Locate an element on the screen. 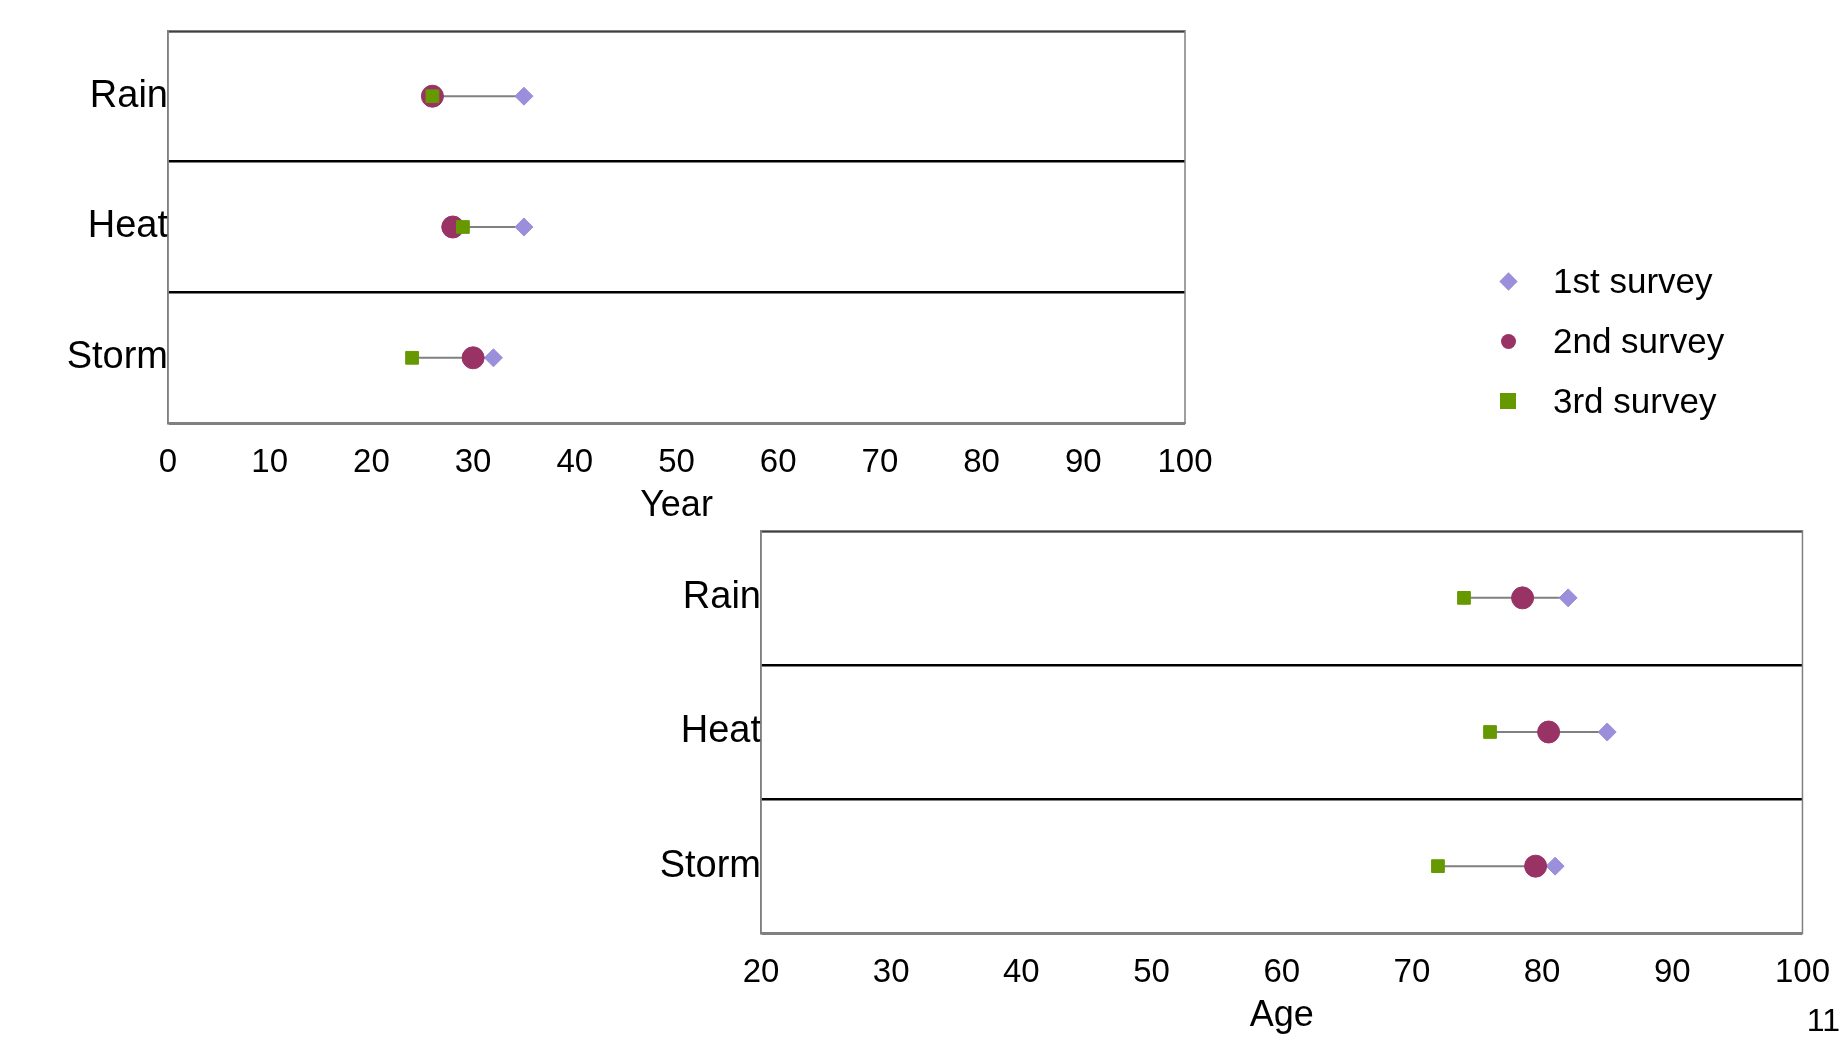  x-tick-label: 0 is located at coordinates (168, 461).